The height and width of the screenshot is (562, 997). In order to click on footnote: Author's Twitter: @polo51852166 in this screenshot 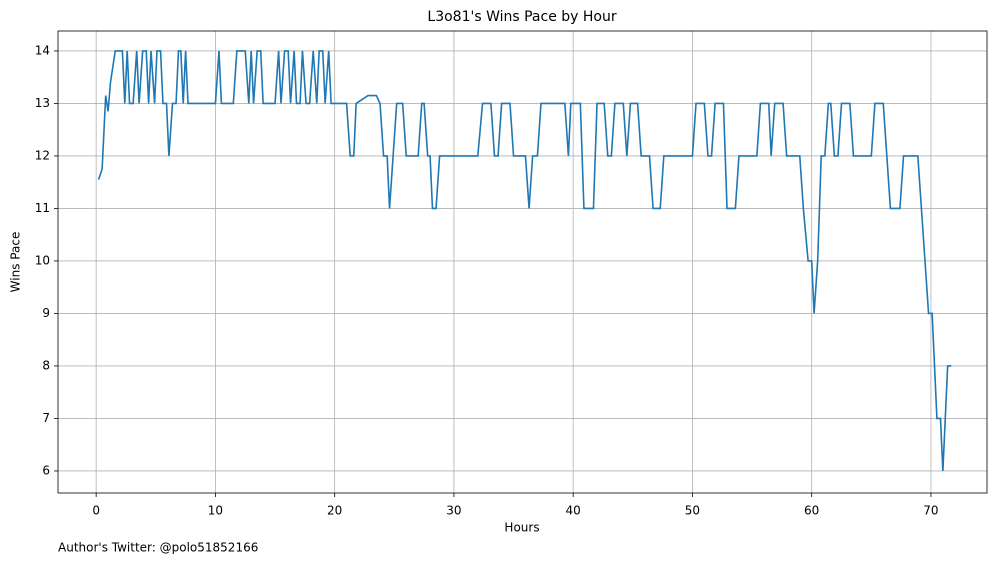, I will do `click(158, 548)`.